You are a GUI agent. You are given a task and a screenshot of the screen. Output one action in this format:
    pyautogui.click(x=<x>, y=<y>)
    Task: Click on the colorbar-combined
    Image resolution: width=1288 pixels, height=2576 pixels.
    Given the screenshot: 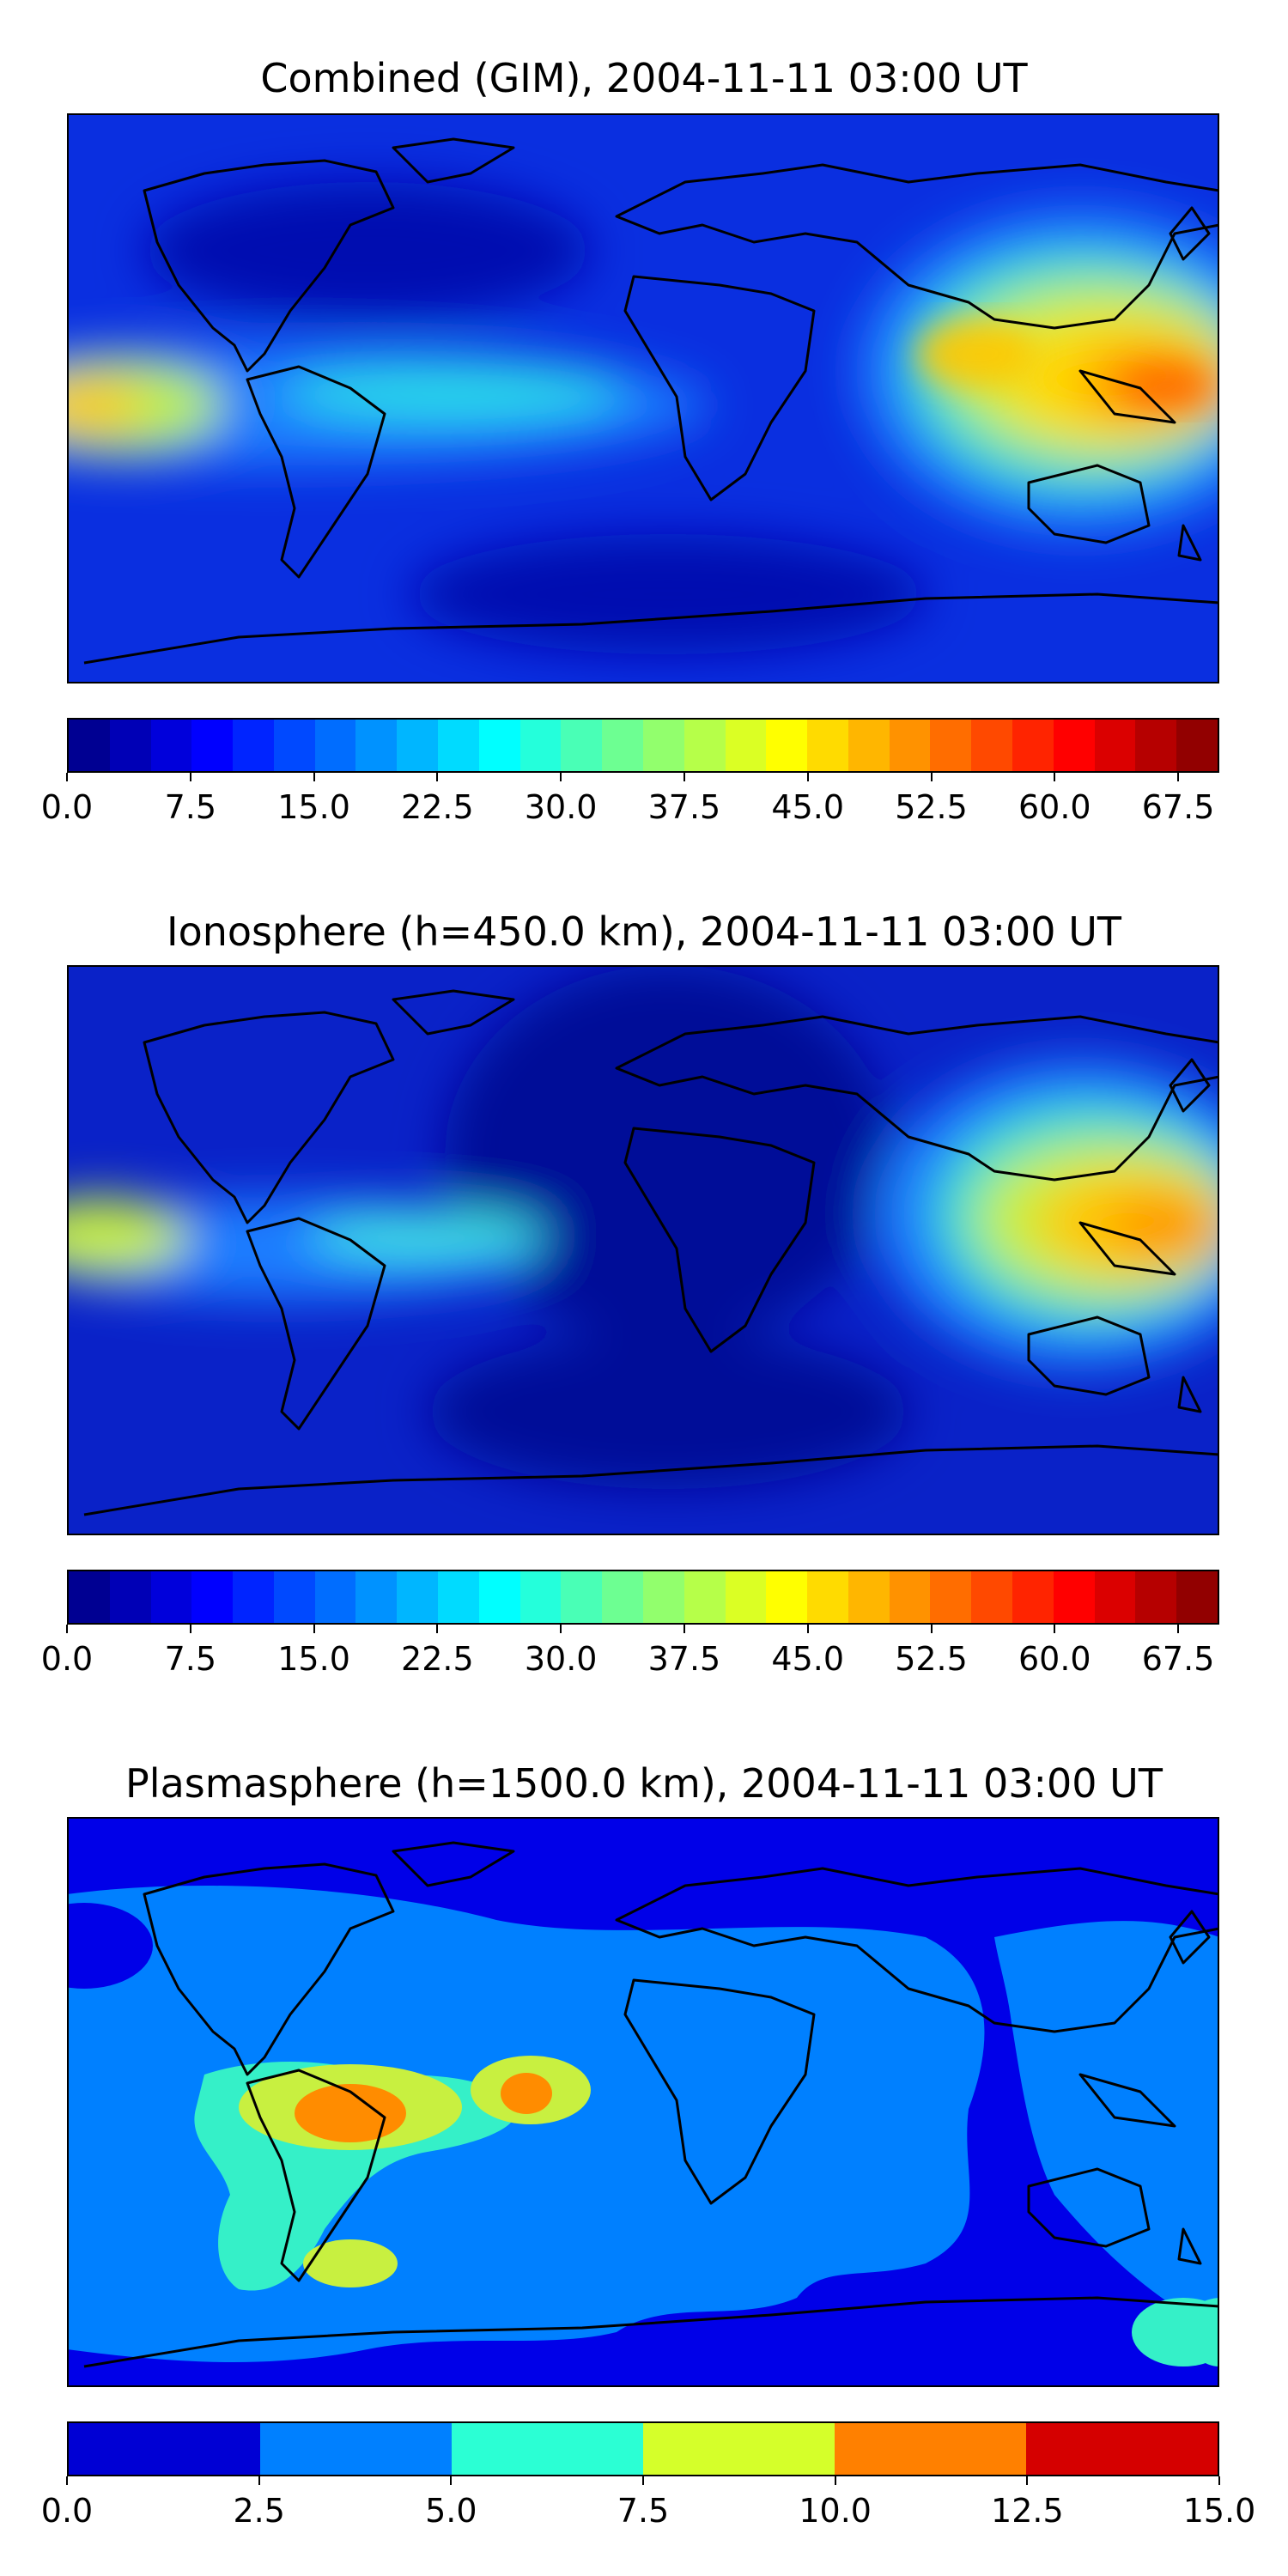 What is the action you would take?
    pyautogui.click(x=643, y=746)
    